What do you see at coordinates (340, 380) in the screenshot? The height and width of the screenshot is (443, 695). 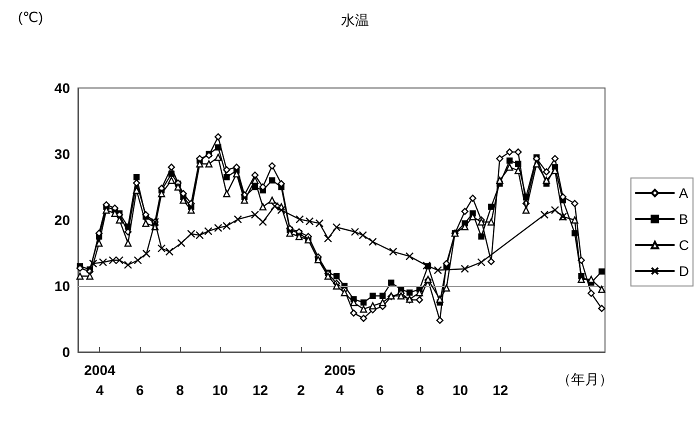 I see `x-tick-label: 2005 4` at bounding box center [340, 380].